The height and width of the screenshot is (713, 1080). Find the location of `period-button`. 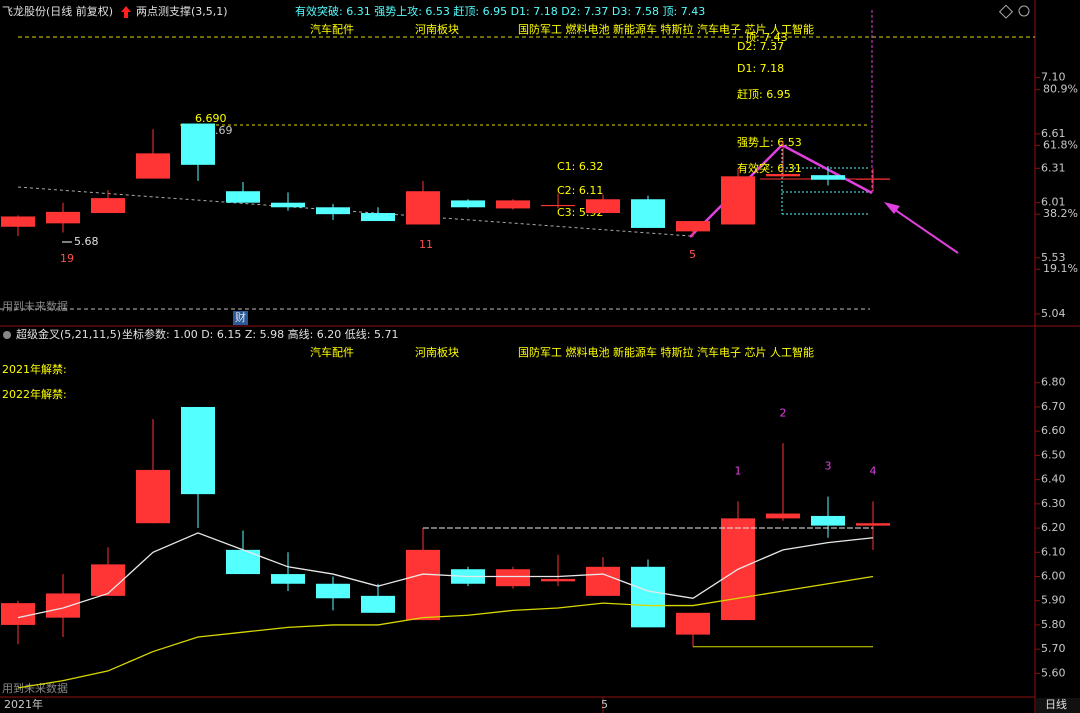

period-button is located at coordinates (1058, 705).